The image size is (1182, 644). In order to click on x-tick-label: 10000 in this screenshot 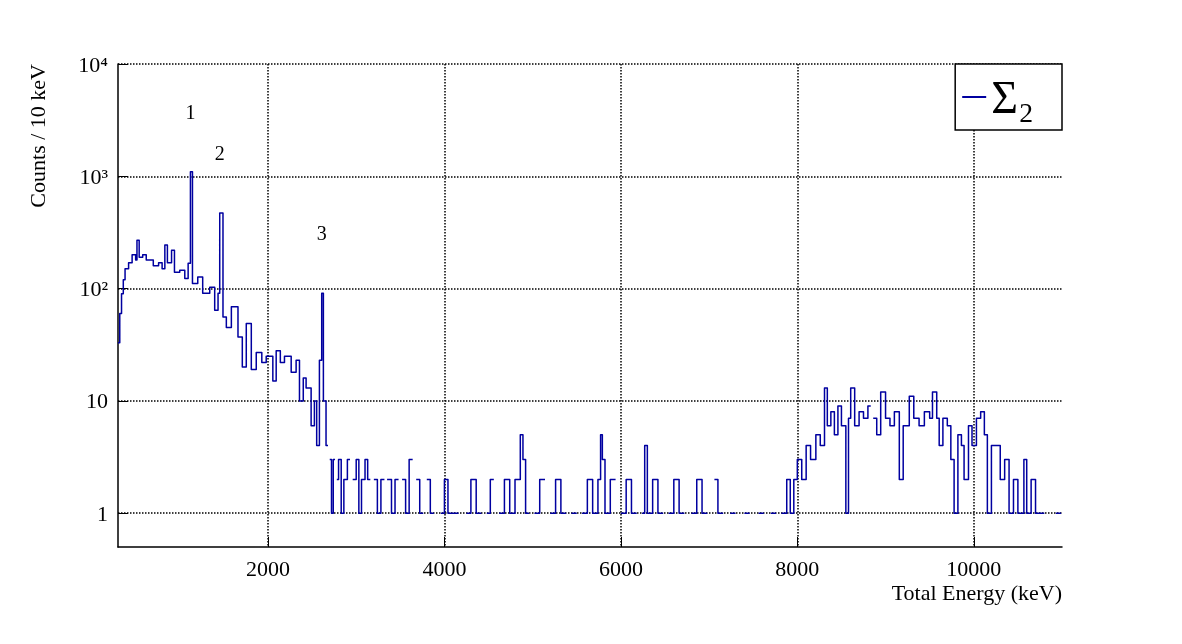, I will do `click(974, 568)`.